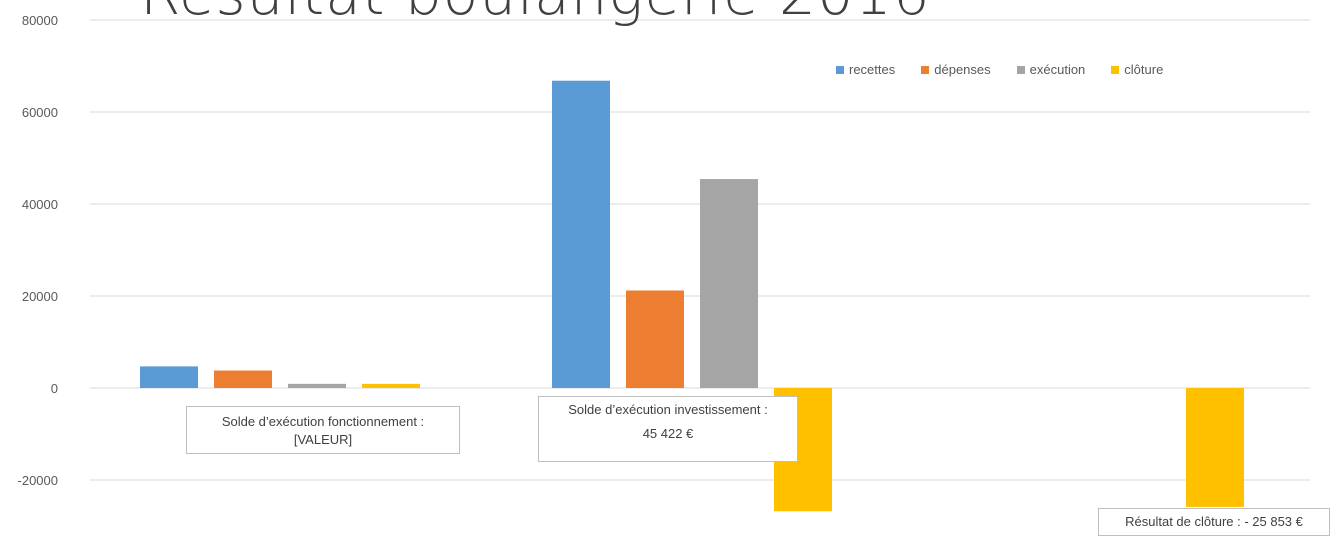 The width and height of the screenshot is (1332, 541). Describe the element at coordinates (1115, 69) in the screenshot. I see `legend-swatch-cloture` at that location.